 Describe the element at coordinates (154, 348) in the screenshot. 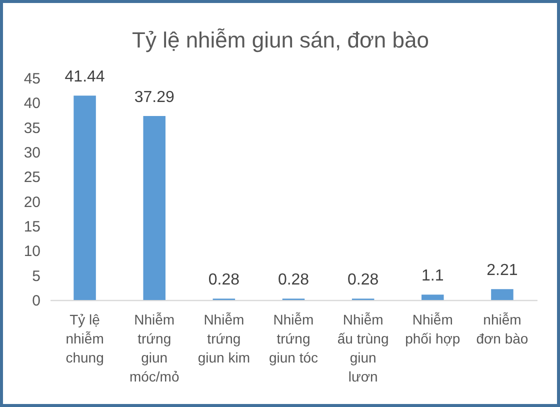

I see `x-tick-label: Nhiễm trứng giun móc/mỏ` at that location.